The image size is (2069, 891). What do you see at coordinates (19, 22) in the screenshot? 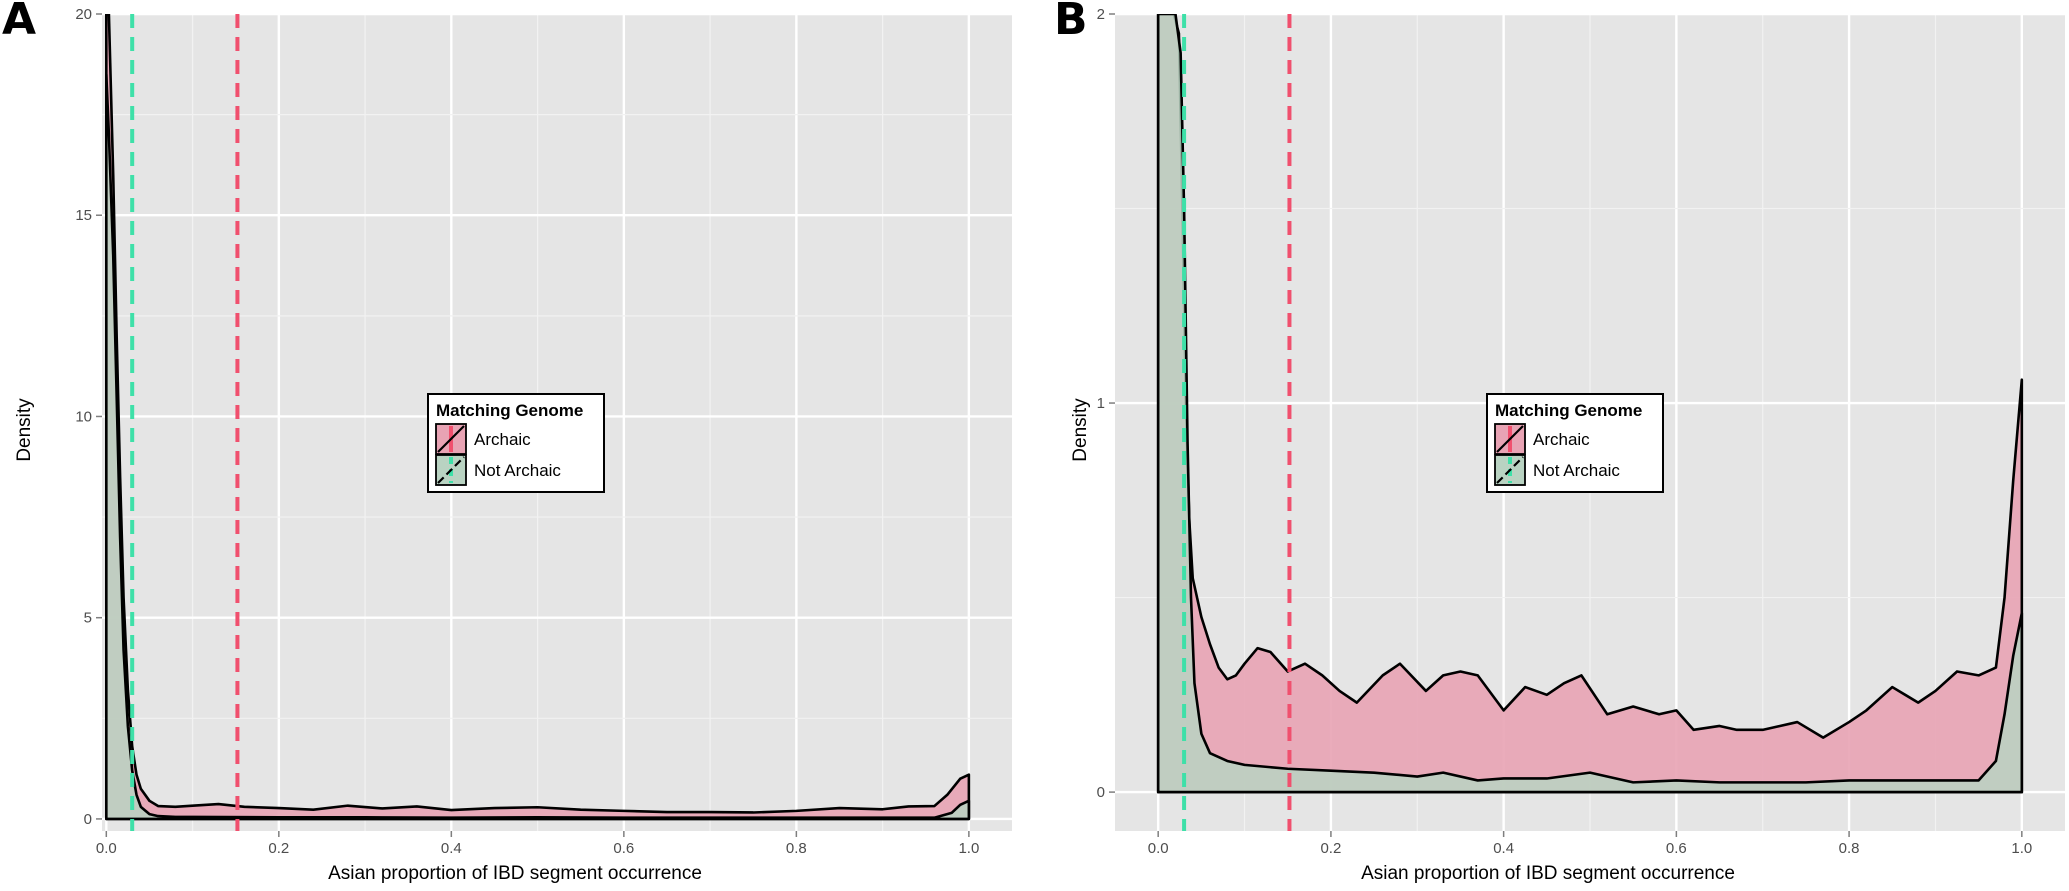
I see `panel-letter-a: A` at bounding box center [19, 22].